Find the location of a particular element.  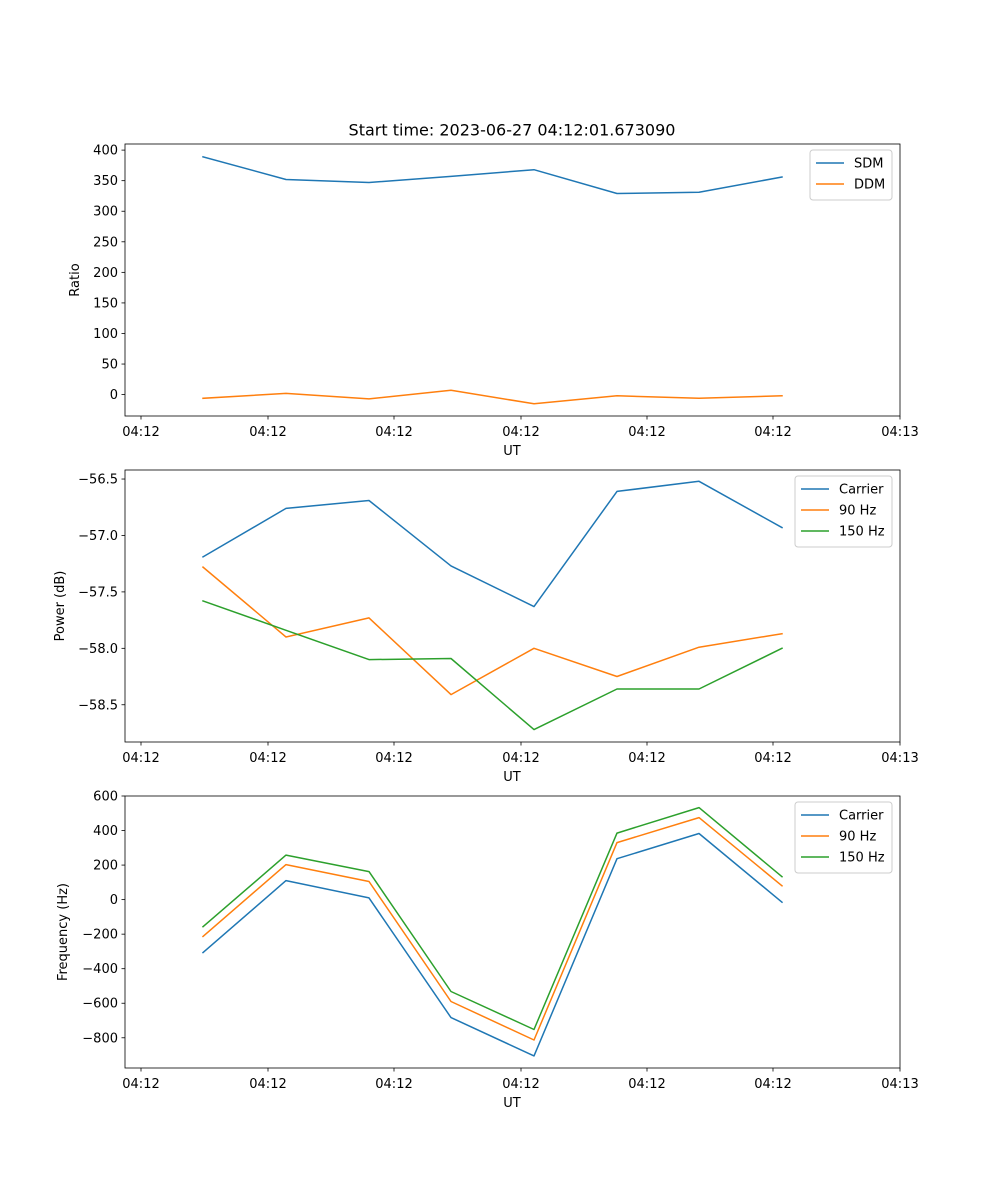

chart2-legend-box is located at coordinates (843, 511).